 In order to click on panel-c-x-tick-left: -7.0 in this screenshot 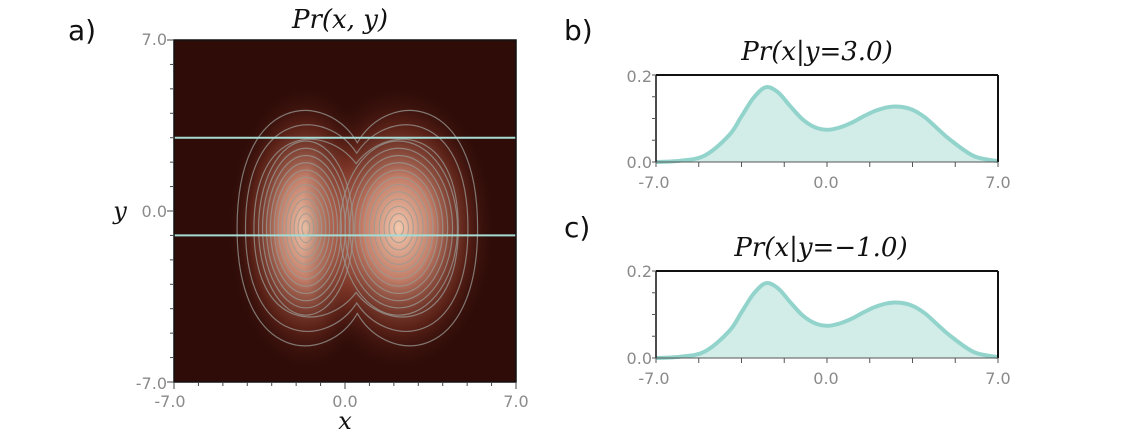, I will do `click(653, 378)`.